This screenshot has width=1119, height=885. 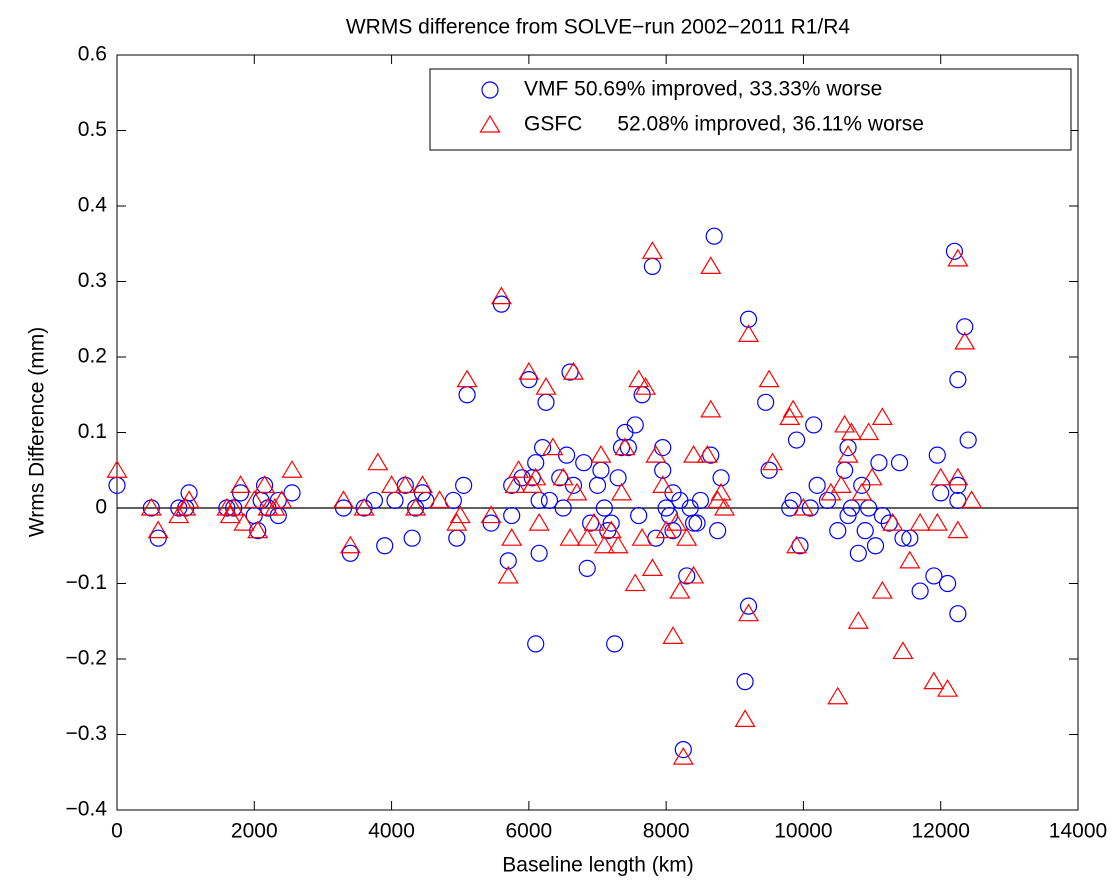 I want to click on x-tick-label: 6000, so click(x=528, y=831).